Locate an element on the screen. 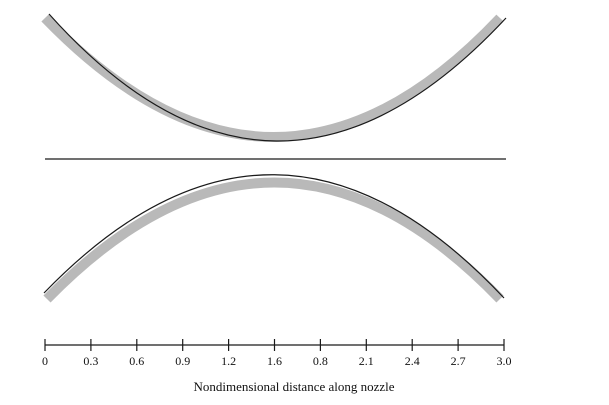 The image size is (609, 405). tick-labels: 0 0.3 0.6 0.9 1.2 1.6 0.8 2.1 2.4 2.7 3.0 is located at coordinates (277, 361).